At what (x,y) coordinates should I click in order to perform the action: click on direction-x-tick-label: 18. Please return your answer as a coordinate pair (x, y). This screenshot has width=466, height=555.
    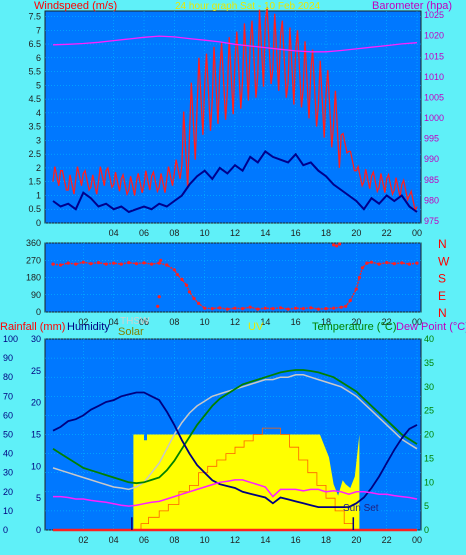
    Looking at the image, I should click on (326, 322).